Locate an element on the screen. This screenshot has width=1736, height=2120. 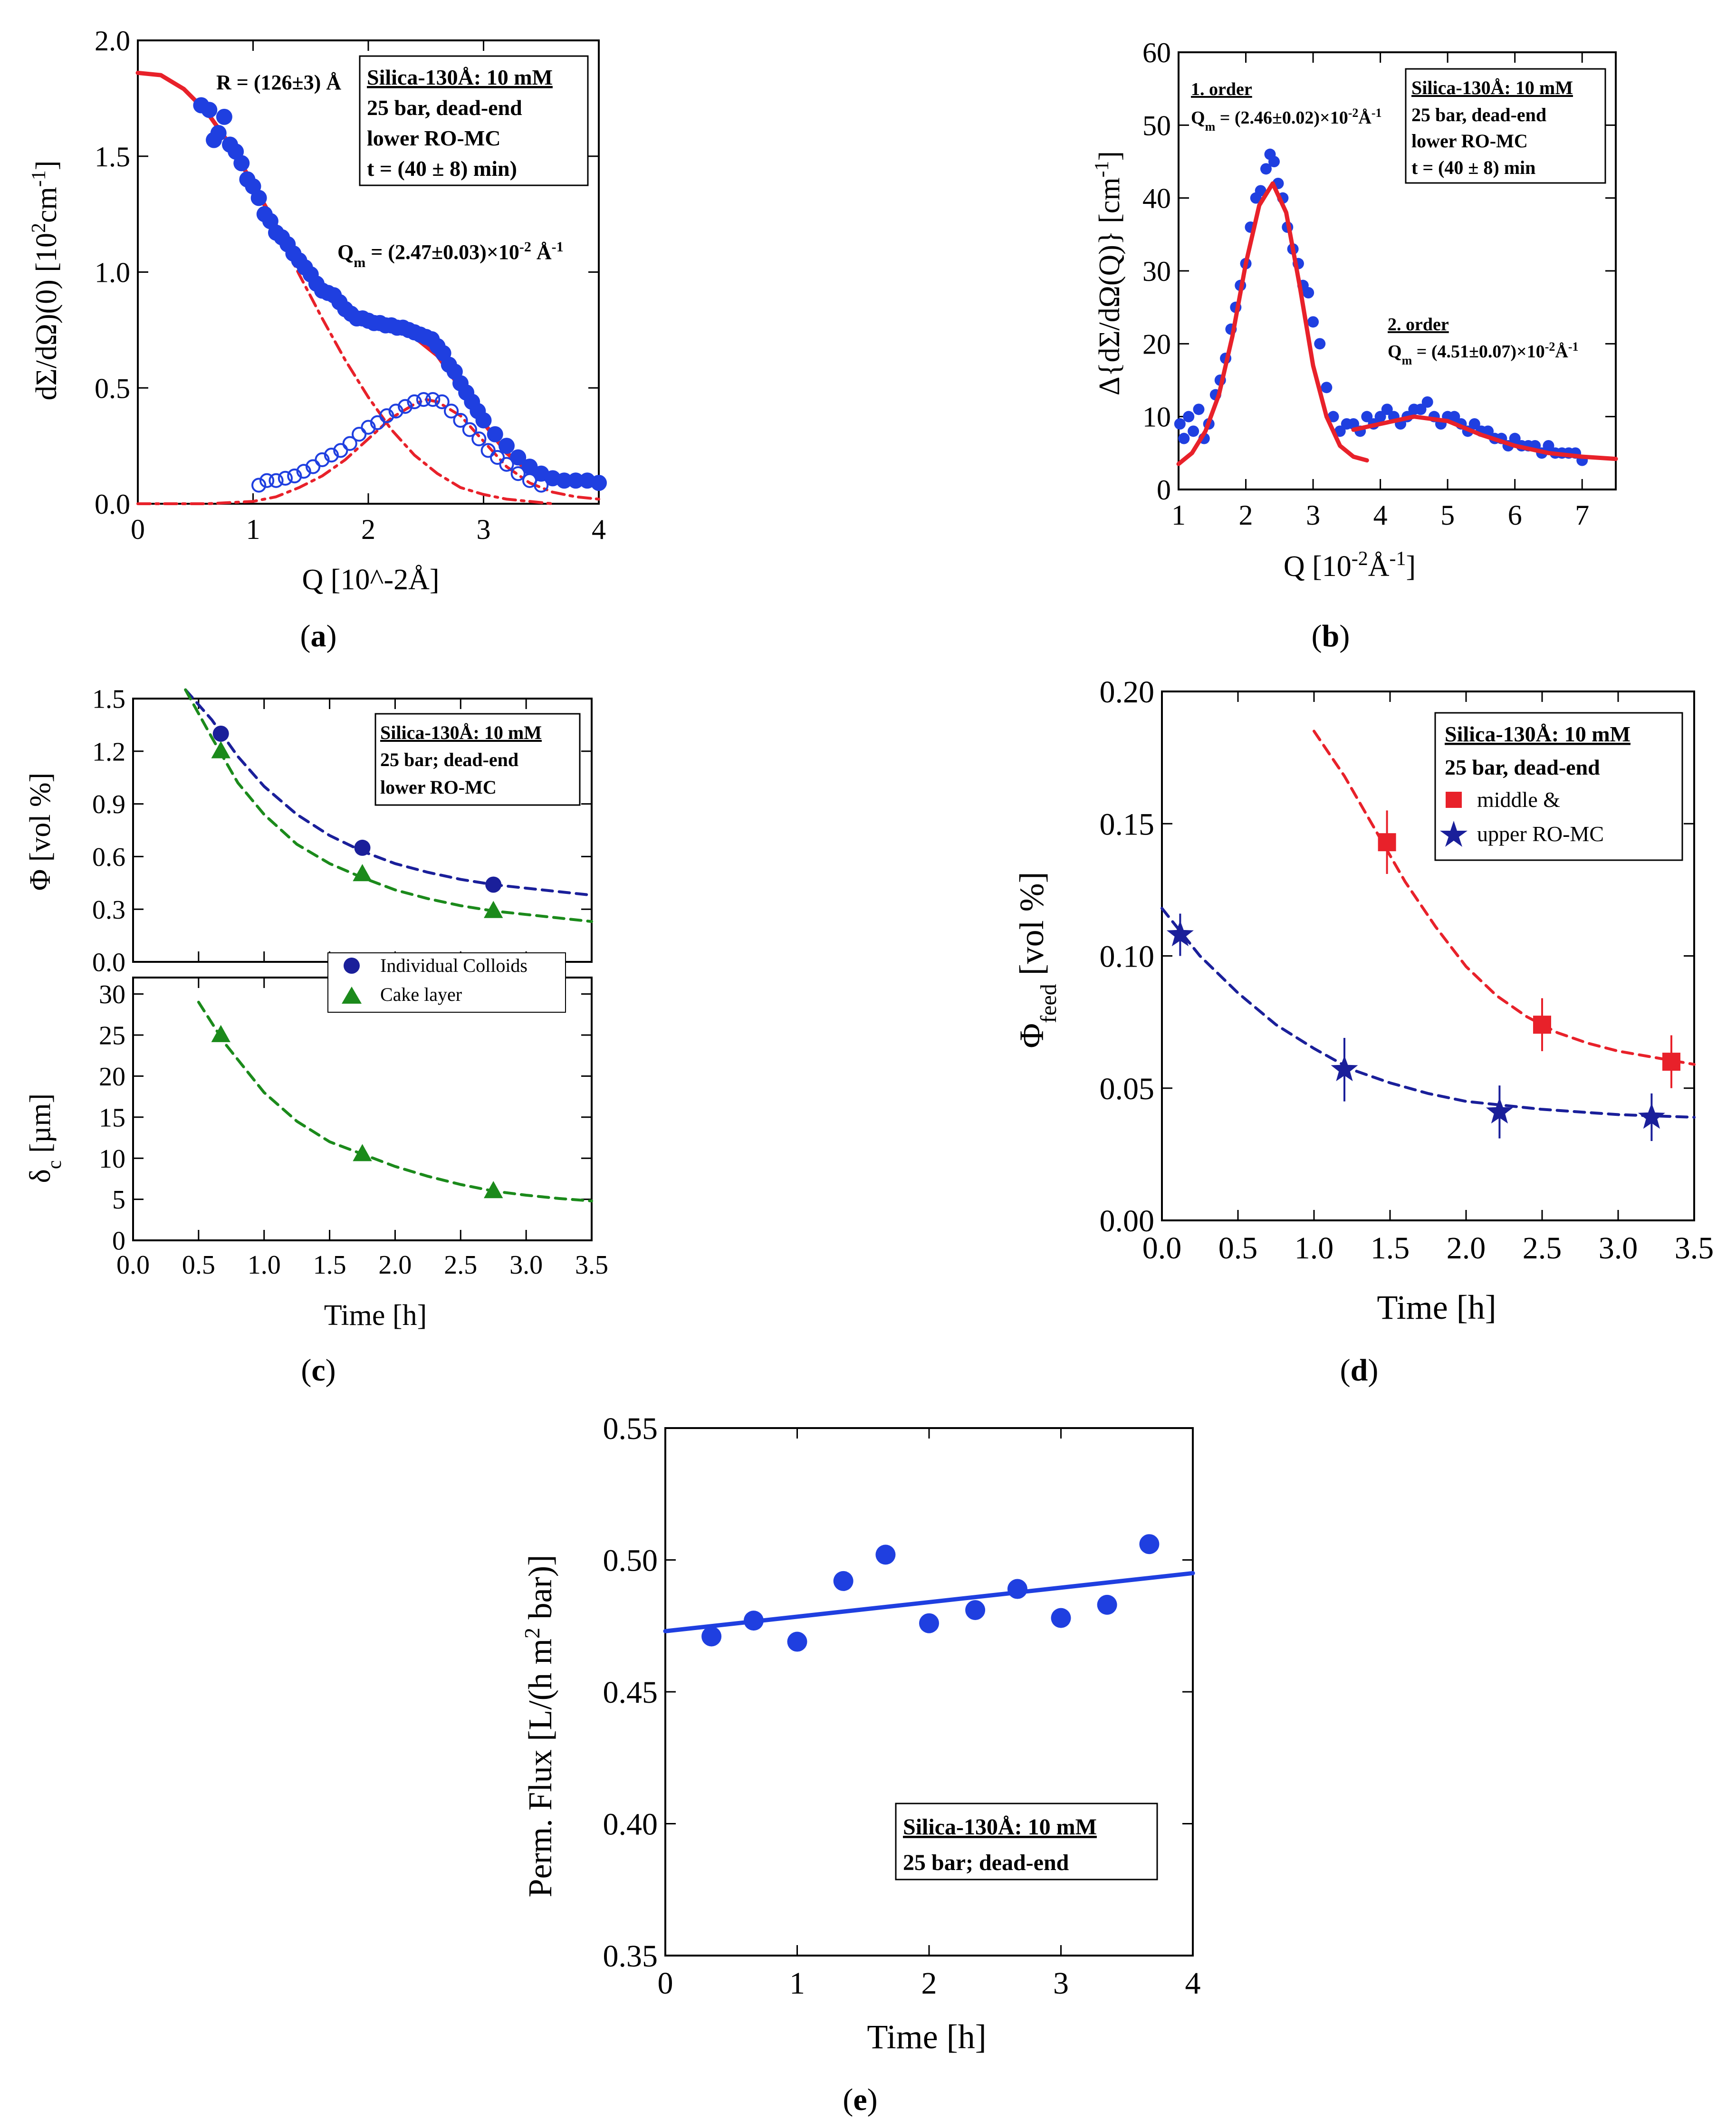
panel-a-ytick-label-2: 1.0 is located at coordinates (112, 272).